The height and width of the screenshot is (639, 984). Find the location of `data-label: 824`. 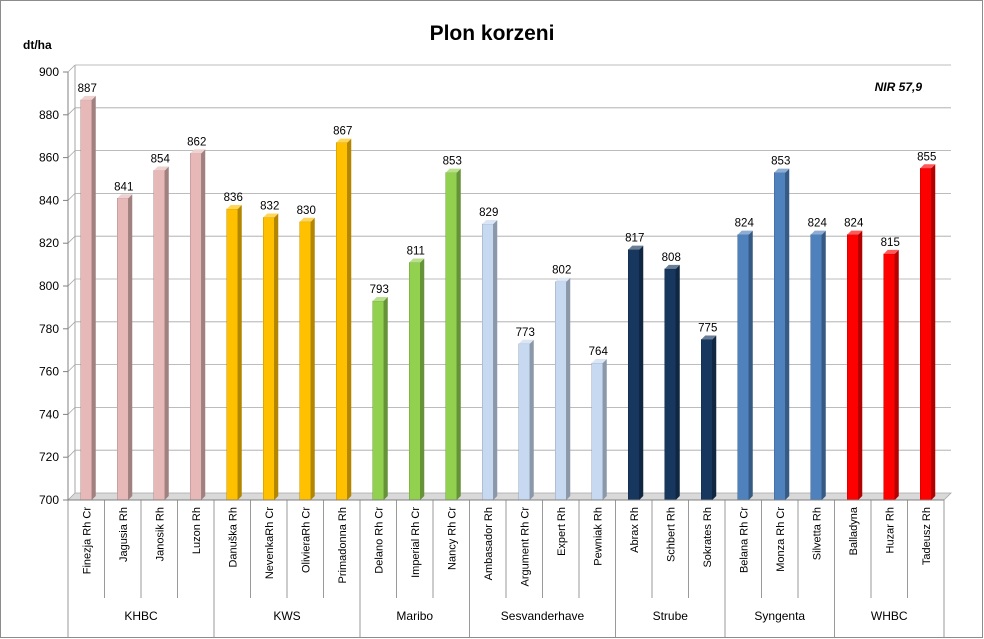

data-label: 824 is located at coordinates (745, 224).